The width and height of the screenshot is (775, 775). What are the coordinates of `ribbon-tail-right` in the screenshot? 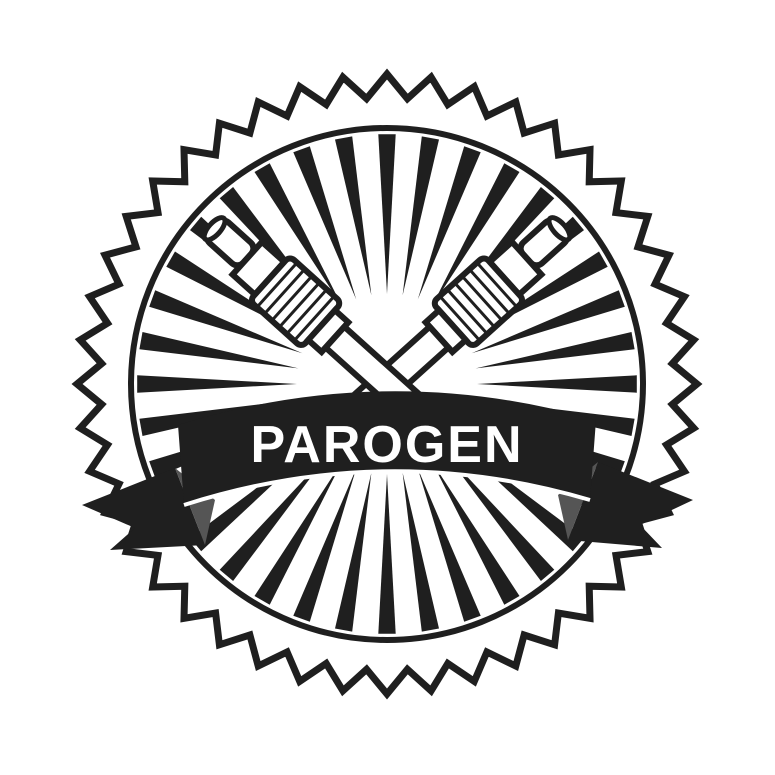 It's located at (630, 505).